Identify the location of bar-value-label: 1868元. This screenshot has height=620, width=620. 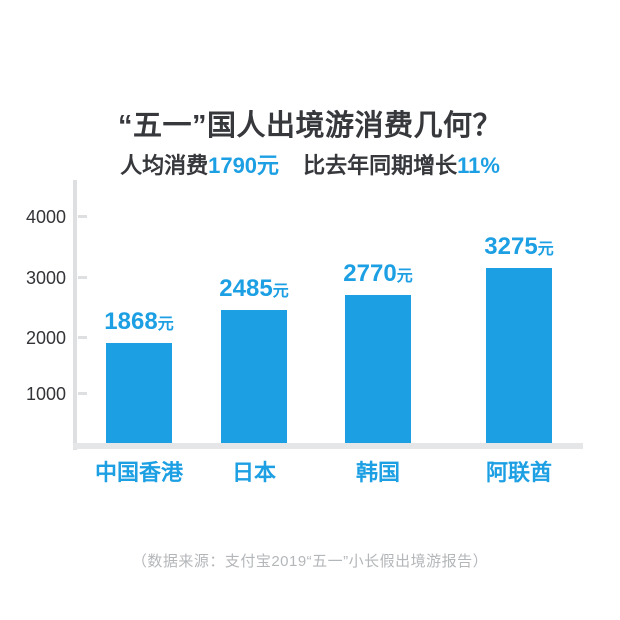
(138, 322).